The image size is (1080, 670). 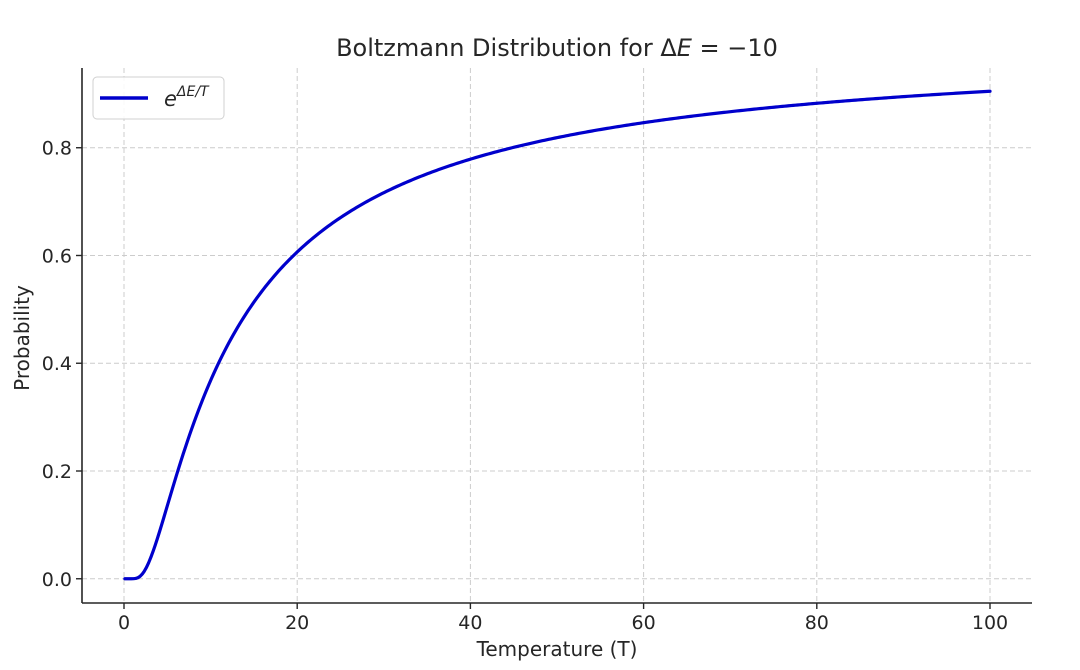 What do you see at coordinates (57, 364) in the screenshot?
I see `y-tick-label: 0.4` at bounding box center [57, 364].